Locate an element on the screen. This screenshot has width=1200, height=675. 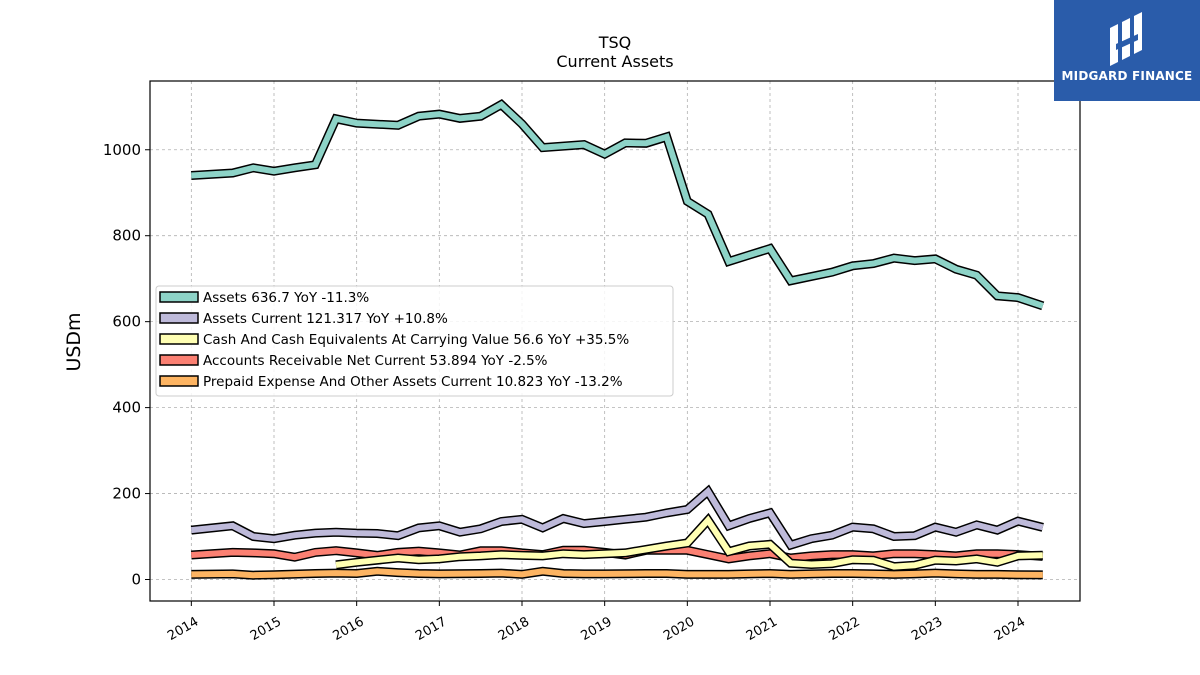
logo-text: MIDGARD FINANCE is located at coordinates (1127, 76).